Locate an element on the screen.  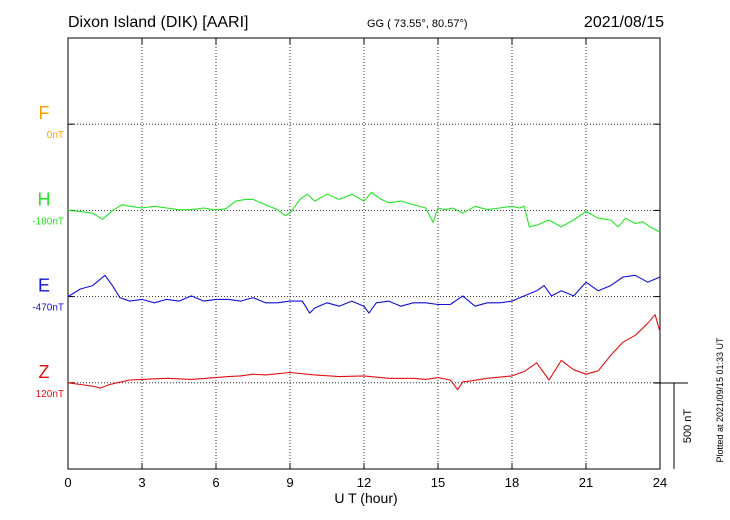
series-name-h: H is located at coordinates (44, 199).